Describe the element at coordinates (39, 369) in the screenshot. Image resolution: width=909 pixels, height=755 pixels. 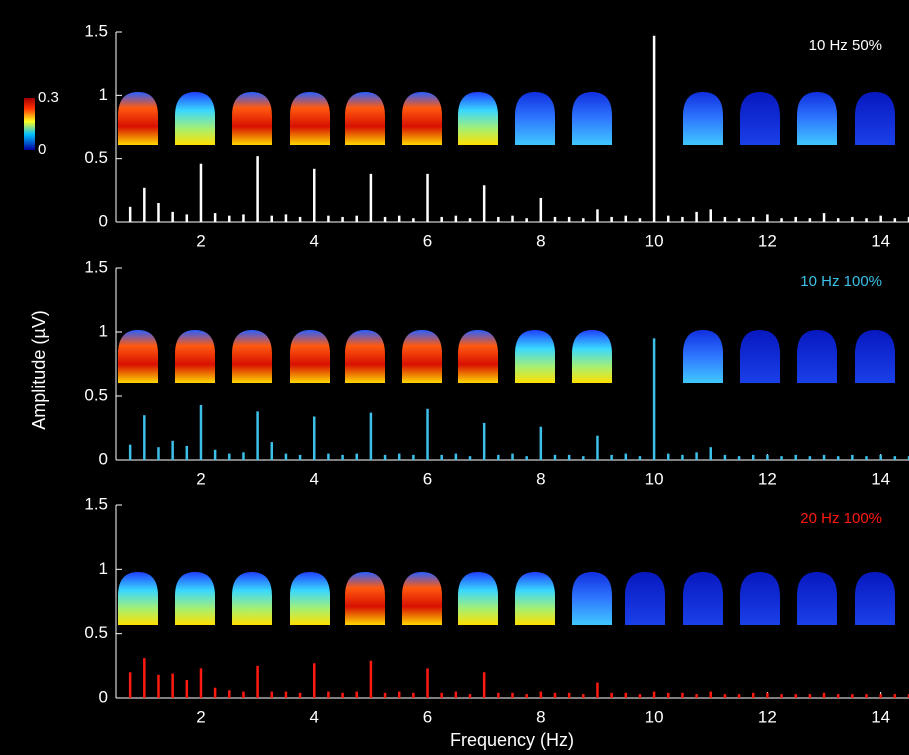
I see `y-axis-title: Amplitude (µV)` at that location.